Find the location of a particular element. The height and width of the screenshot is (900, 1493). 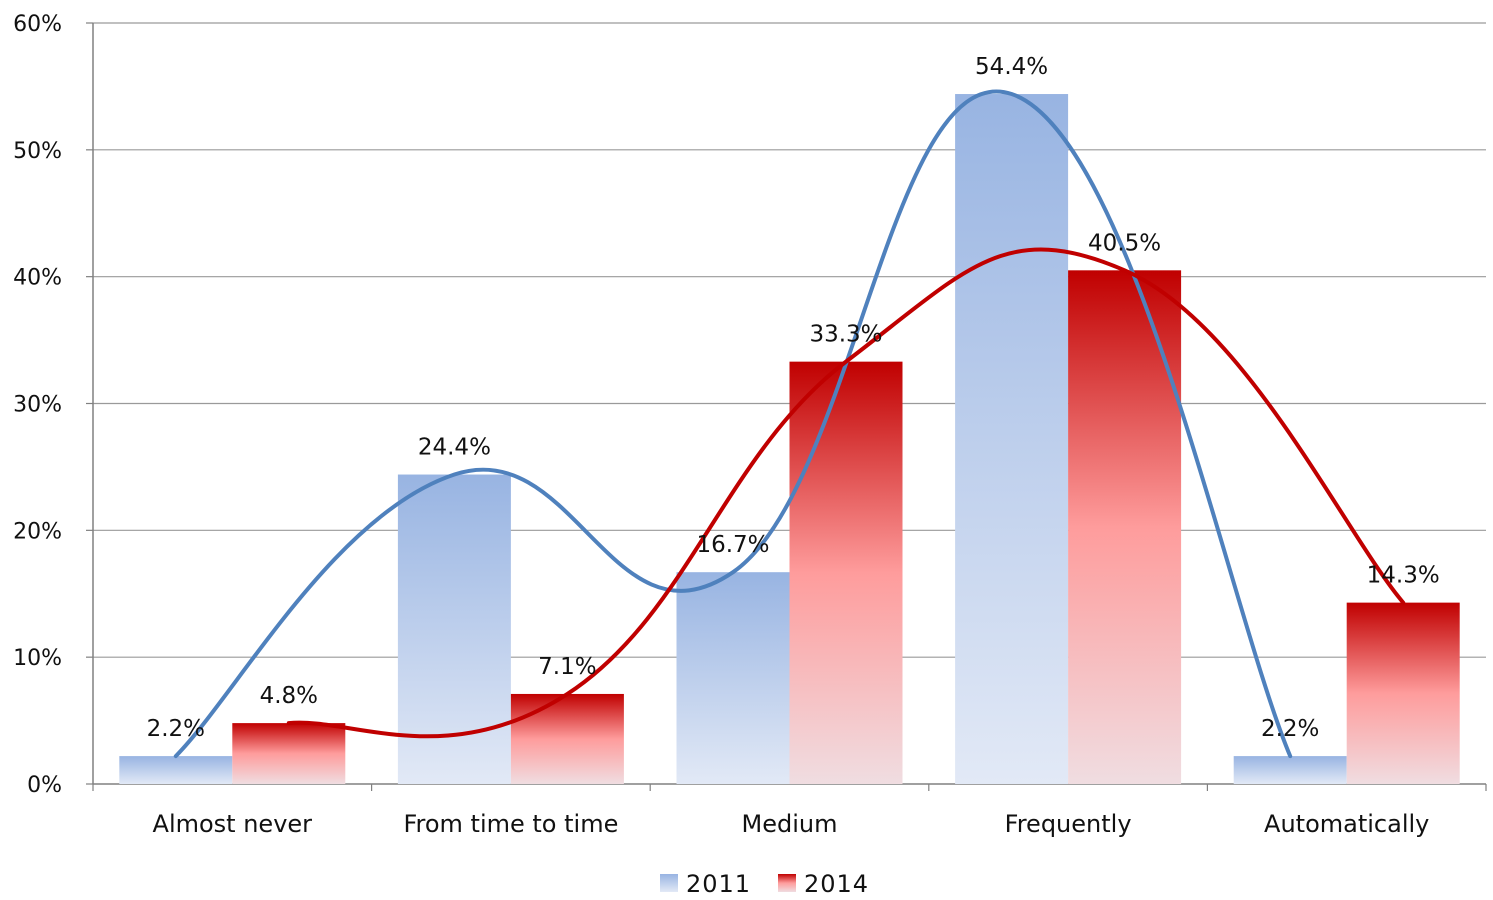

y-axis-ticks: 0% 10% 20% 30% 40% 50% 60% is located at coordinates (53, 405).